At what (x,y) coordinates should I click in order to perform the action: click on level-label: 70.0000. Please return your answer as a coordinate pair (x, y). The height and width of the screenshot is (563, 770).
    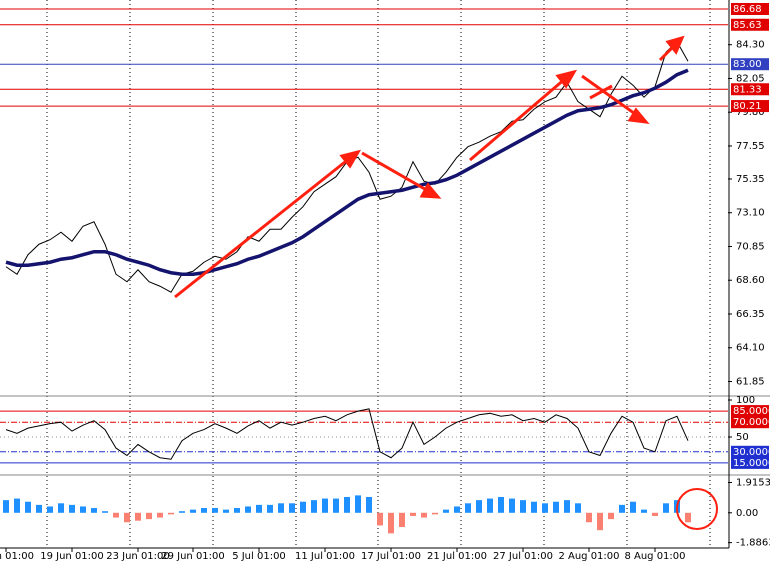
    Looking at the image, I should click on (751, 422).